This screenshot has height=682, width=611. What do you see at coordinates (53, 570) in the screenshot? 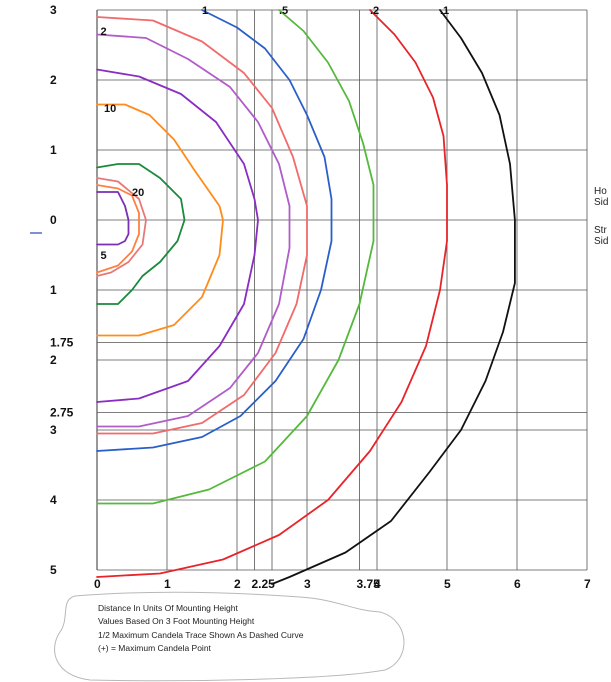
I see `y-tick-label: 5` at bounding box center [53, 570].